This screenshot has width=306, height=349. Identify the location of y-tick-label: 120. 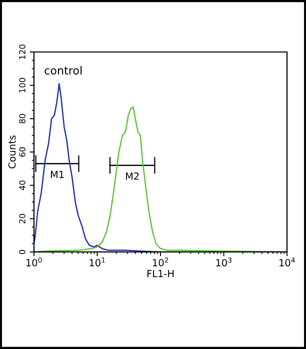
(22, 52).